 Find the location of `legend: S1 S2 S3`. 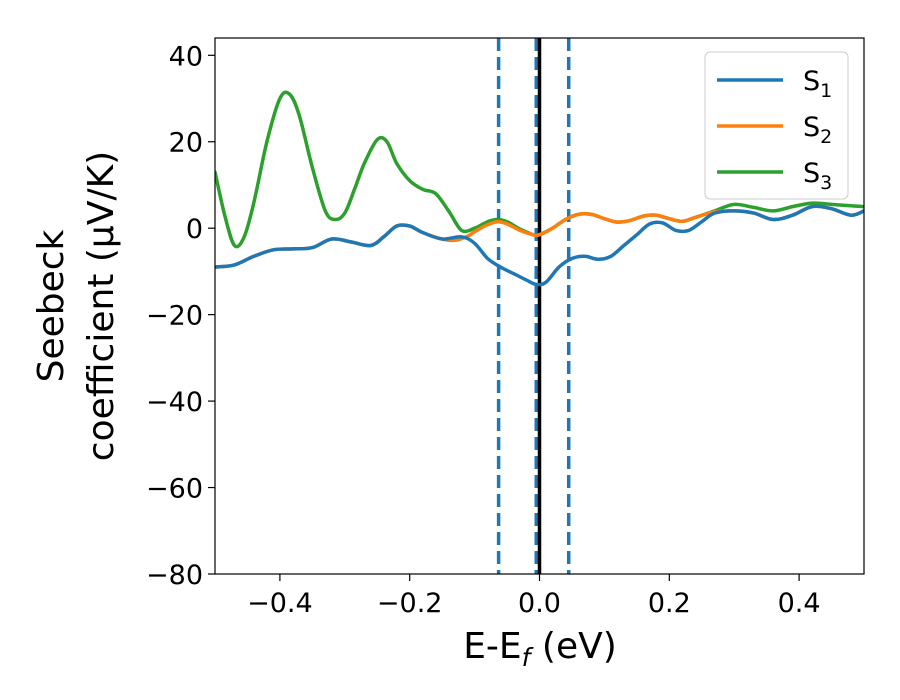

legend: S1 S2 S3 is located at coordinates (776, 125).